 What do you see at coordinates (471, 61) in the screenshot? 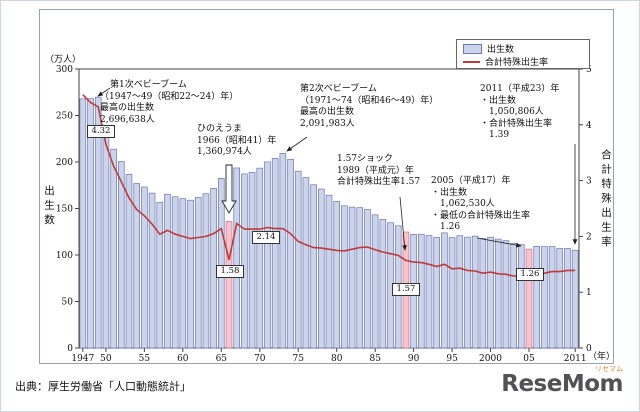
I see `tfr-line-swatch` at bounding box center [471, 61].